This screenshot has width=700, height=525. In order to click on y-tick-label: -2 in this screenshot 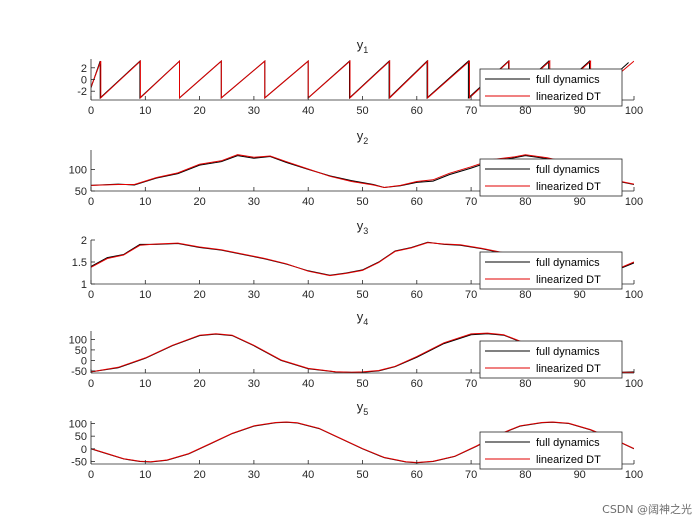, I will do `click(82, 92)`.